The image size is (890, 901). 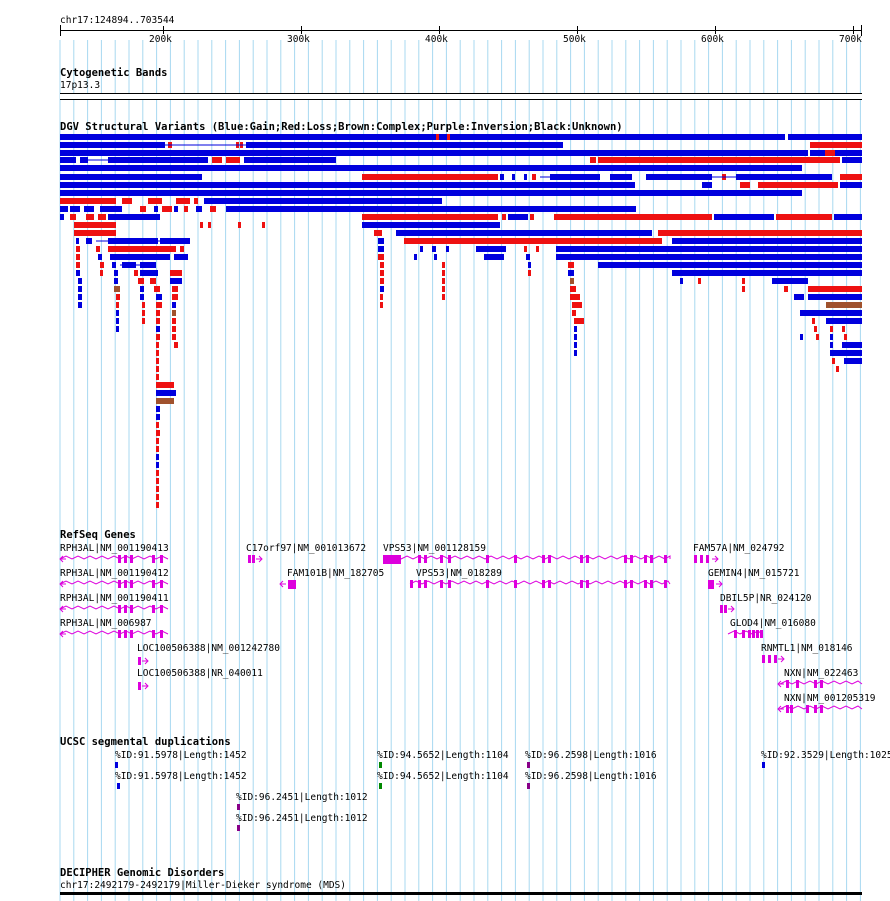 What do you see at coordinates (459, 573) in the screenshot?
I see `gene-label: VPS53|NM_018289` at bounding box center [459, 573].